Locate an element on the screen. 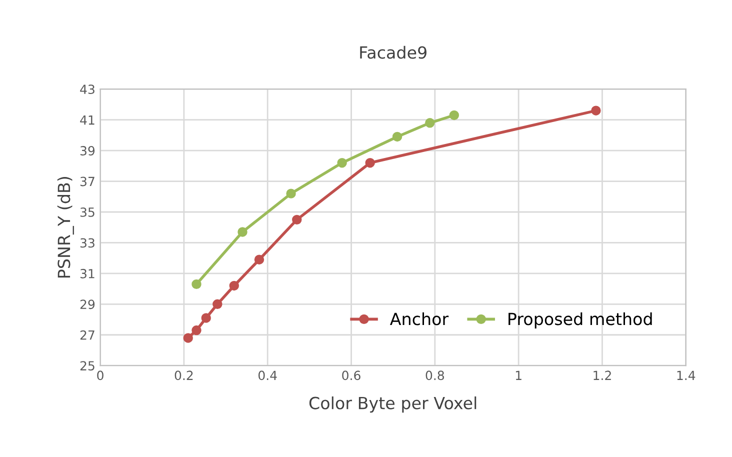  x-tick-label: 0.2 is located at coordinates (183, 375).